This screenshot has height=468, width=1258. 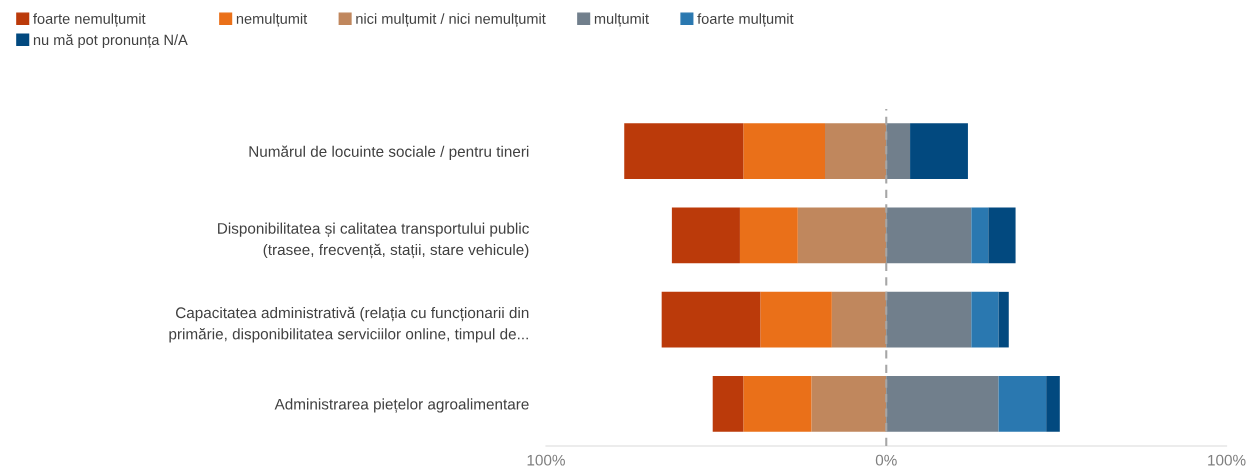 What do you see at coordinates (110, 41) in the screenshot?
I see `legend-label: nu mă pot pronunța N/A` at bounding box center [110, 41].